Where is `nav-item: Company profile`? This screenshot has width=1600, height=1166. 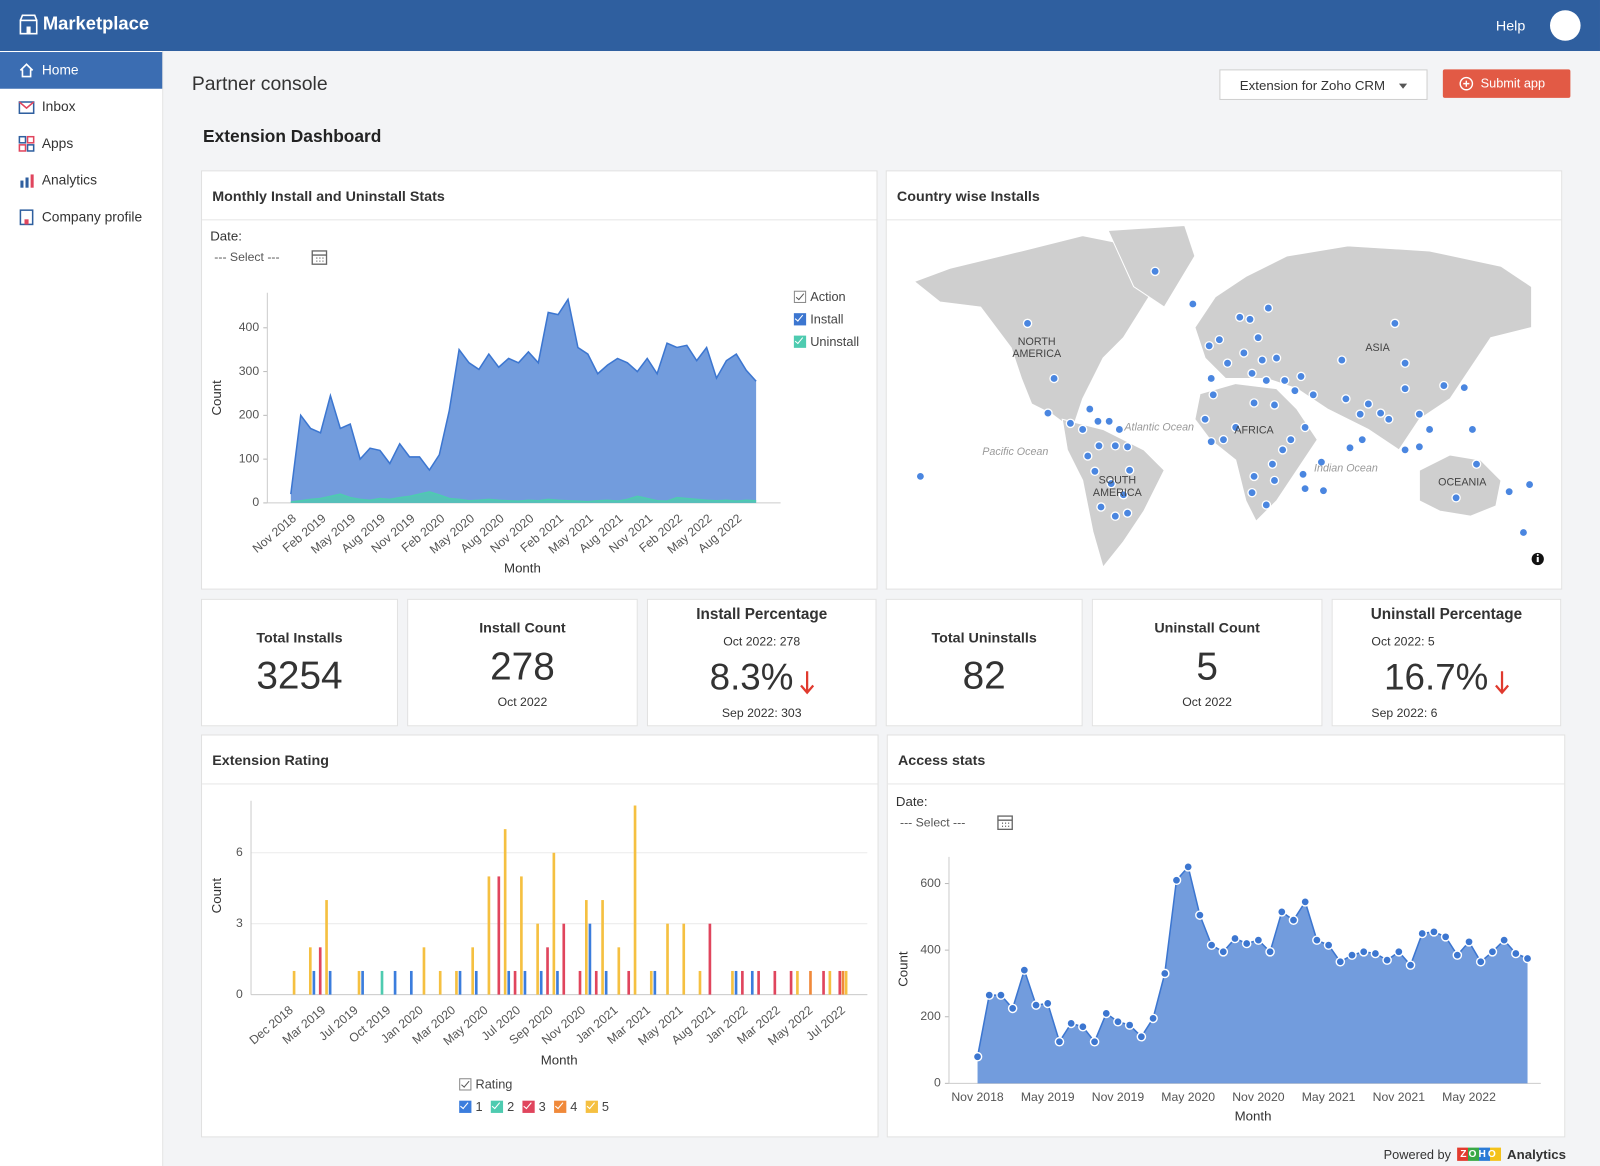 nav-item: Company profile is located at coordinates (81, 217).